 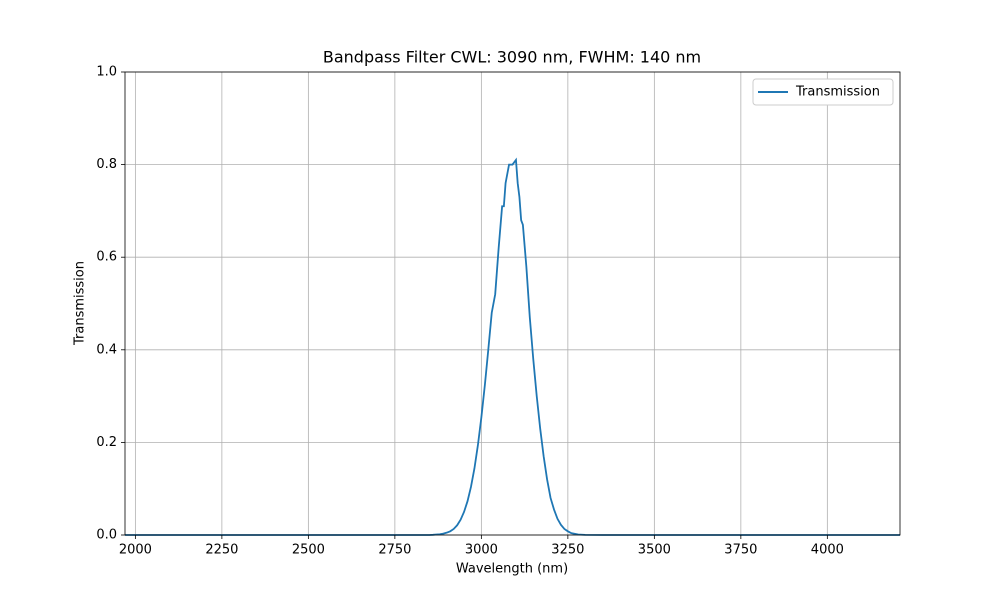 I want to click on x-tick-label: 3000, so click(x=481, y=550).